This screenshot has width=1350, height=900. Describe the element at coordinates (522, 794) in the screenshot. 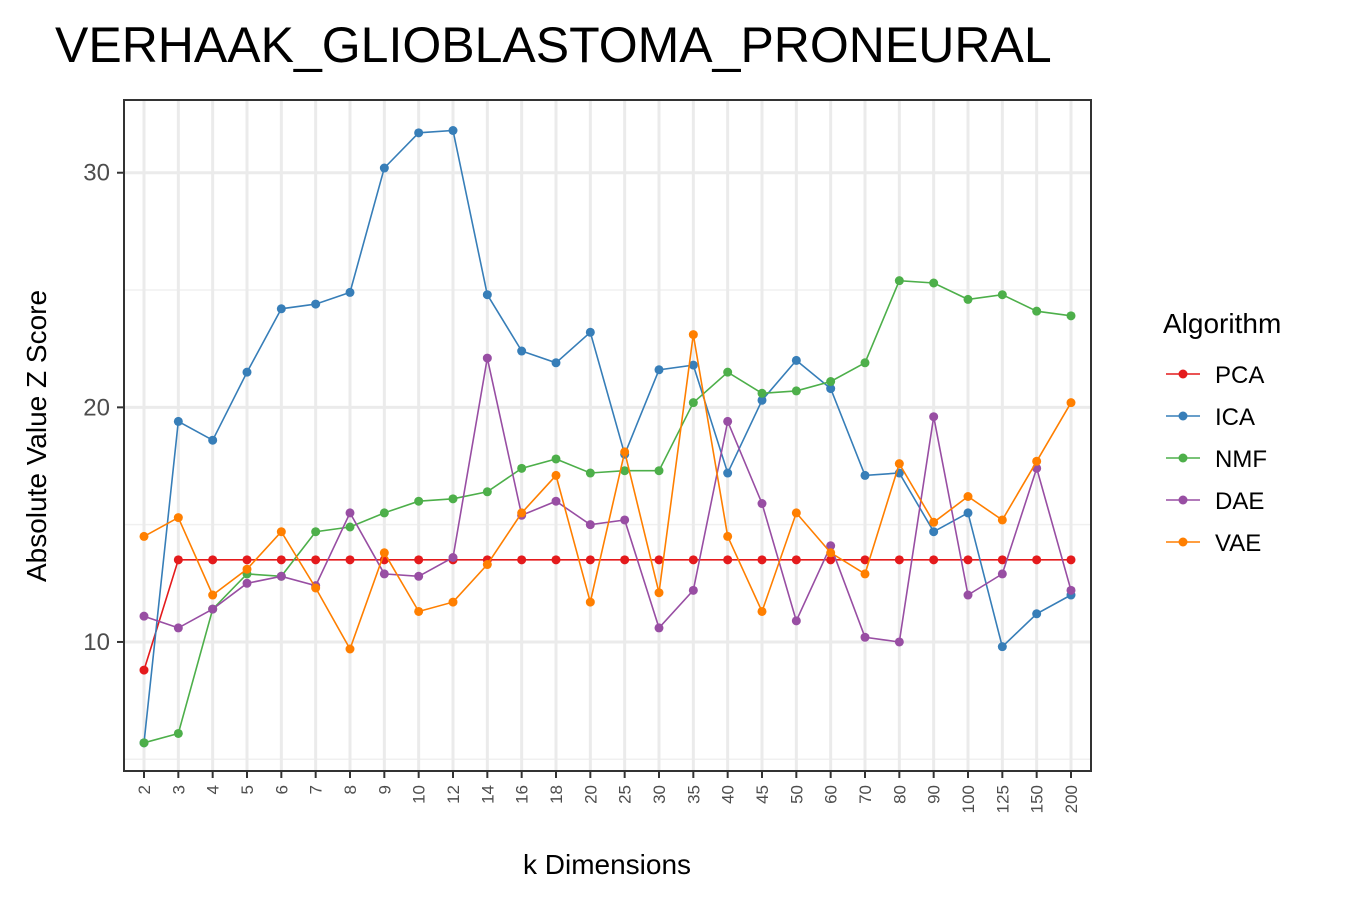

I see `x-tick-label: 16` at that location.